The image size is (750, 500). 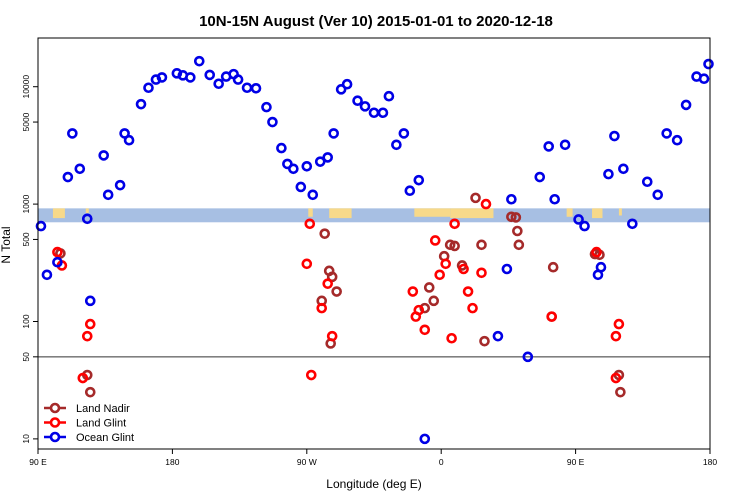 What do you see at coordinates (26, 239) in the screenshot?
I see `y-tick-label: 500` at bounding box center [26, 239].